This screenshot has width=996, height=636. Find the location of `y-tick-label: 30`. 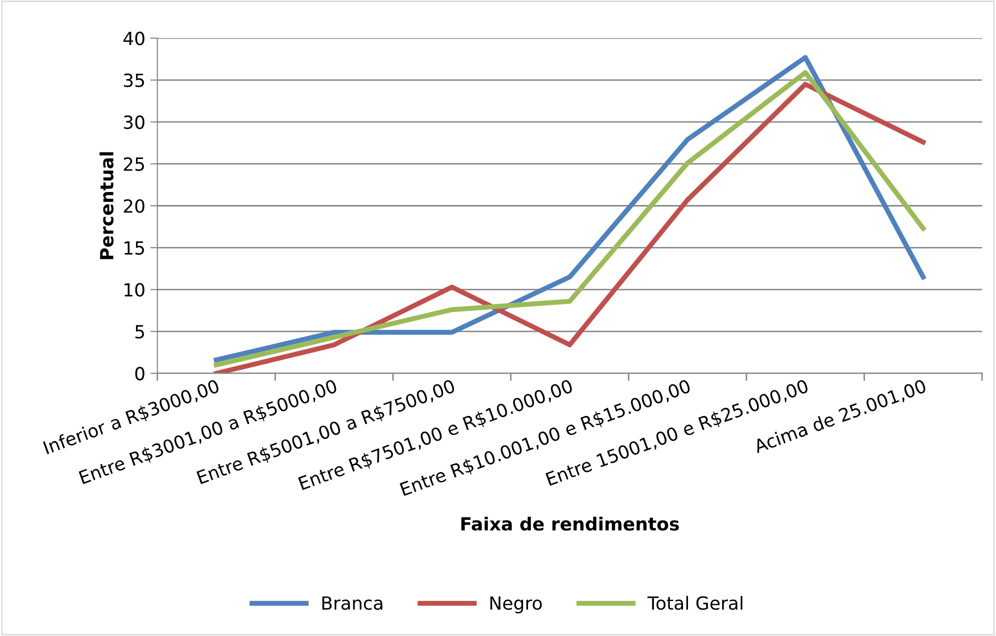

y-tick-label: 30 is located at coordinates (134, 122).